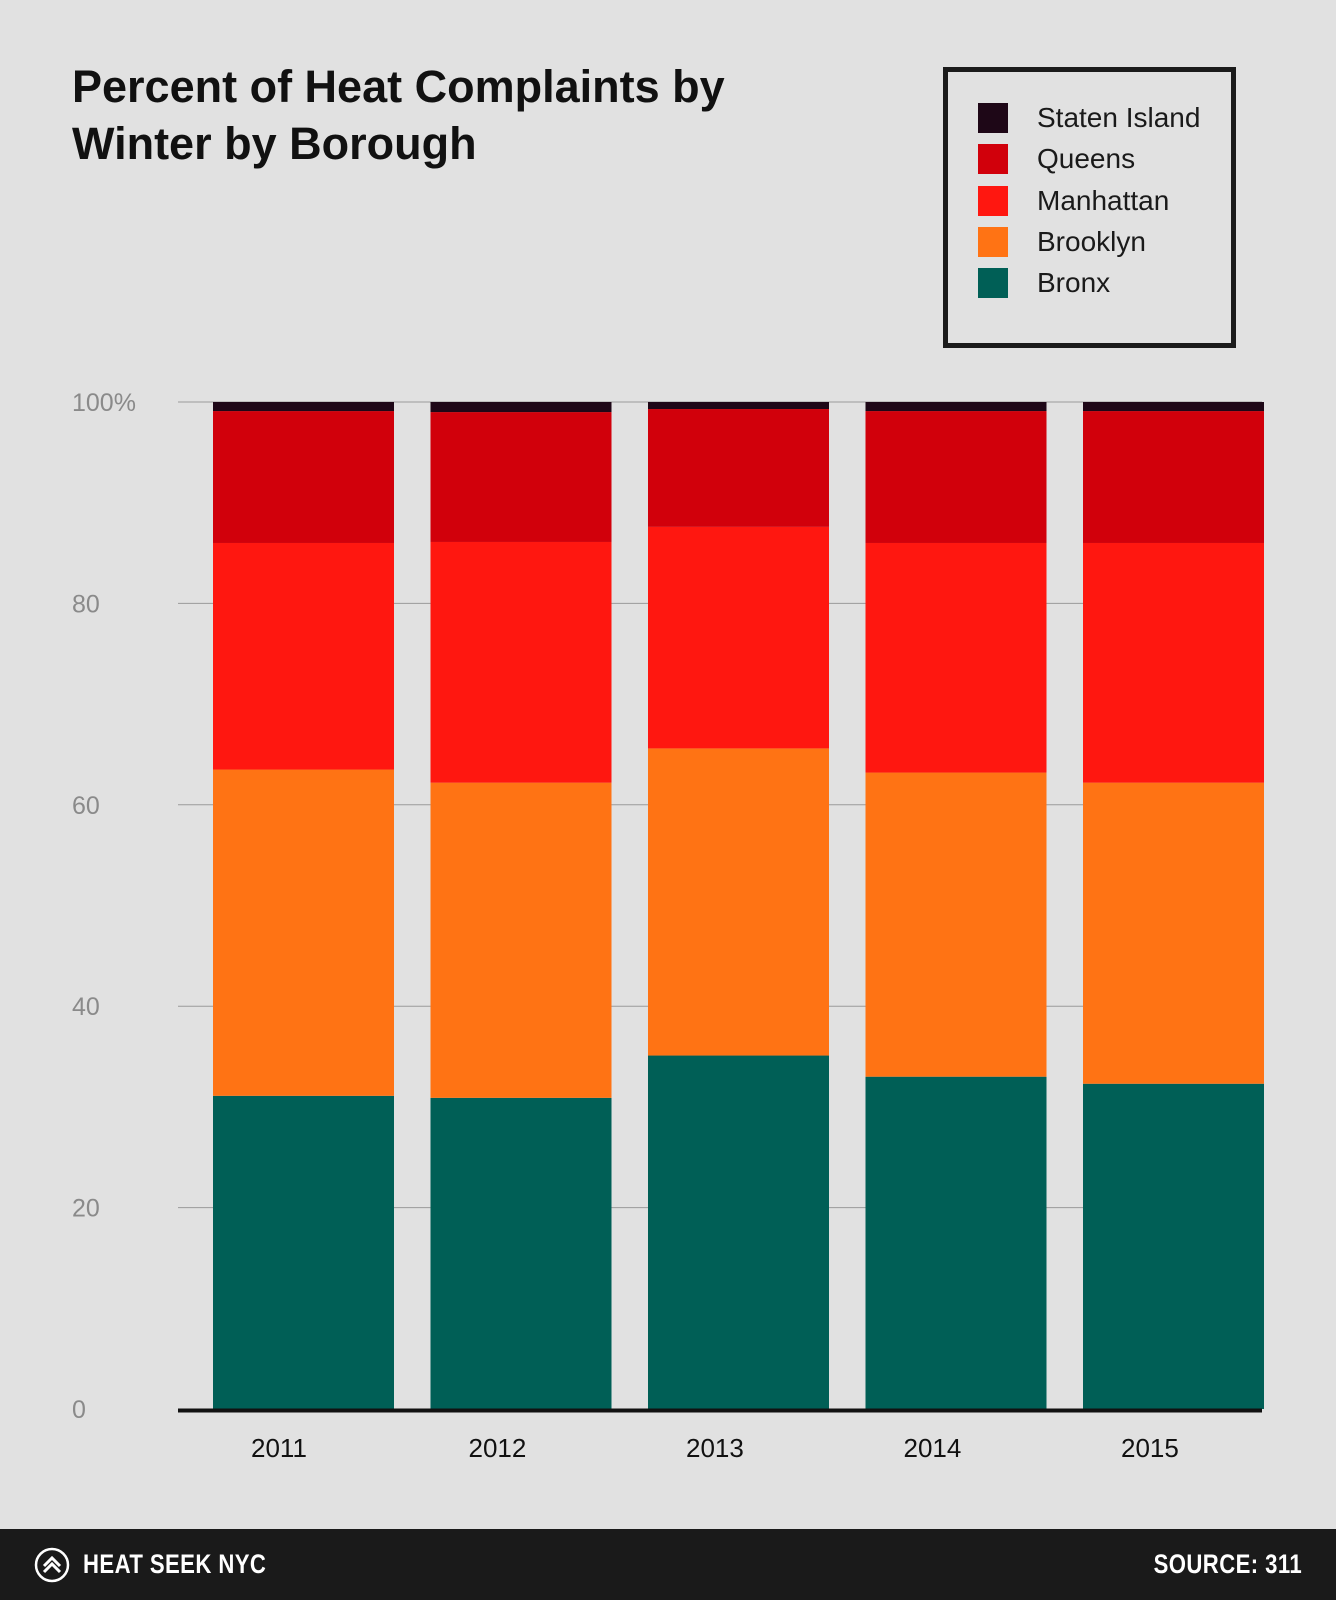  I want to click on y-tick-label-0: 0, so click(79, 1410).